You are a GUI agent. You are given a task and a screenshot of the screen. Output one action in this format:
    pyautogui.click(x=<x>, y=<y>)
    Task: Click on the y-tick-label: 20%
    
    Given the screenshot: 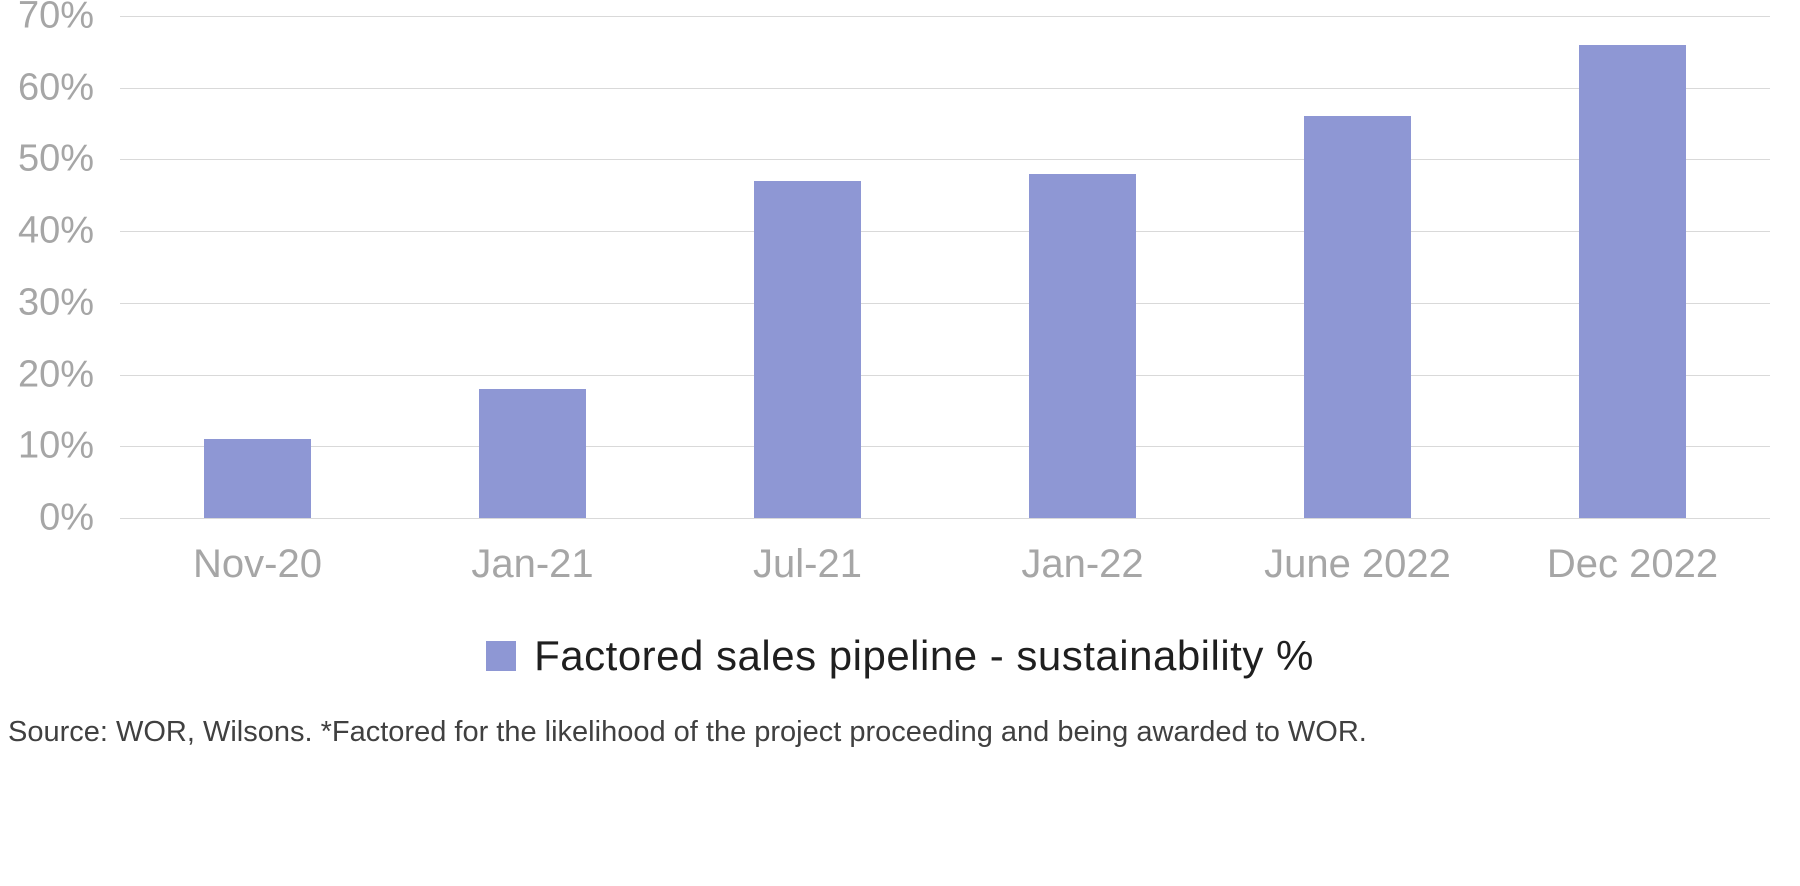 What is the action you would take?
    pyautogui.click(x=55, y=374)
    